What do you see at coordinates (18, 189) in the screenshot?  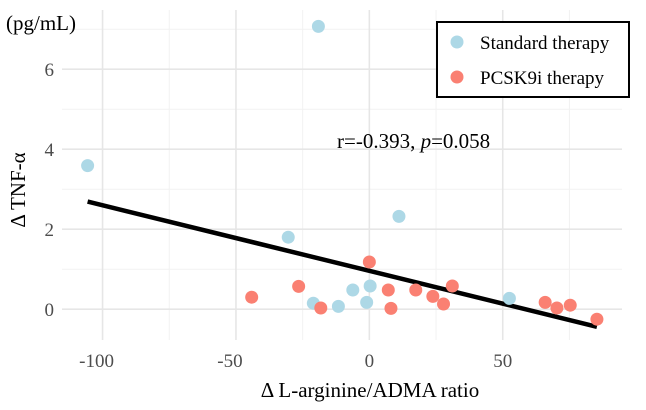 I see `y-axis-label: Δ TNF-α` at bounding box center [18, 189].